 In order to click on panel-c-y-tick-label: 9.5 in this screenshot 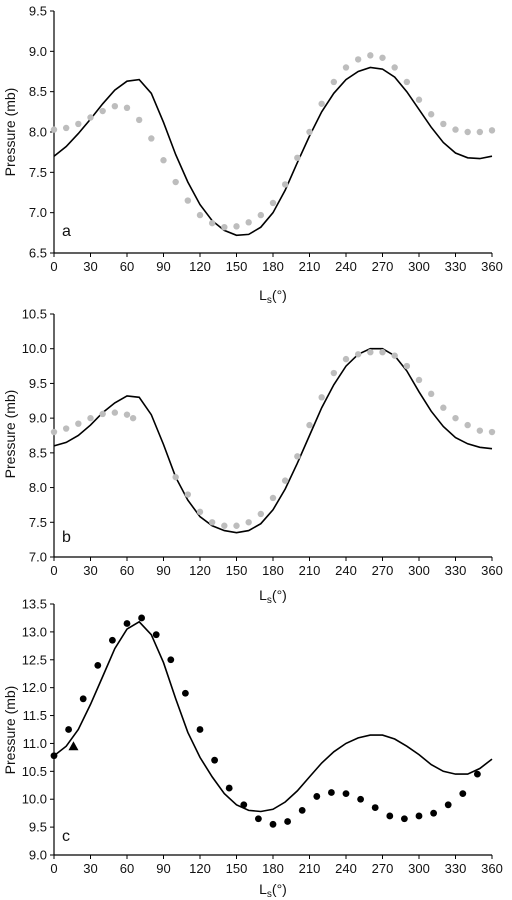, I will do `click(38, 827)`.